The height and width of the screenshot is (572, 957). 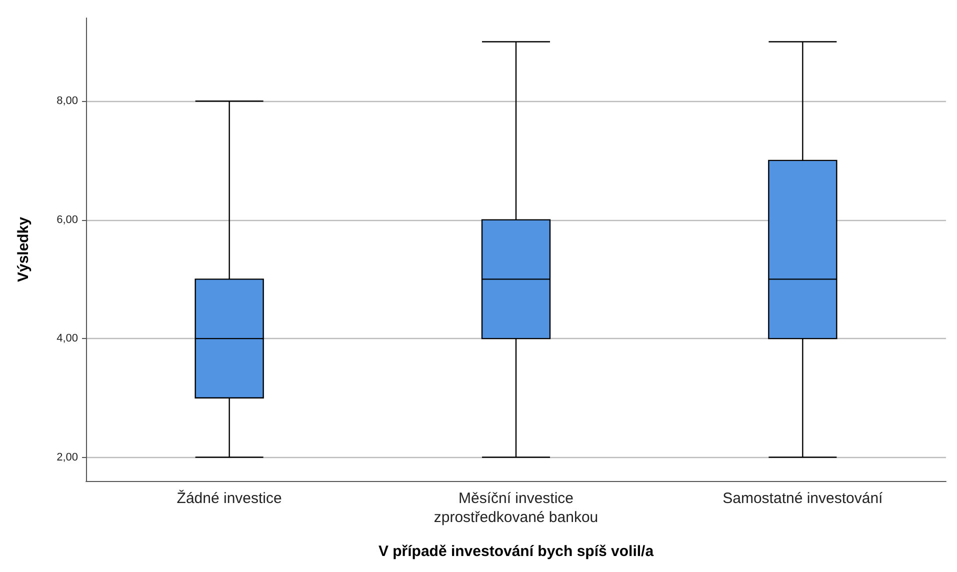 What do you see at coordinates (67, 101) in the screenshot?
I see `y-tick-label: 8,00` at bounding box center [67, 101].